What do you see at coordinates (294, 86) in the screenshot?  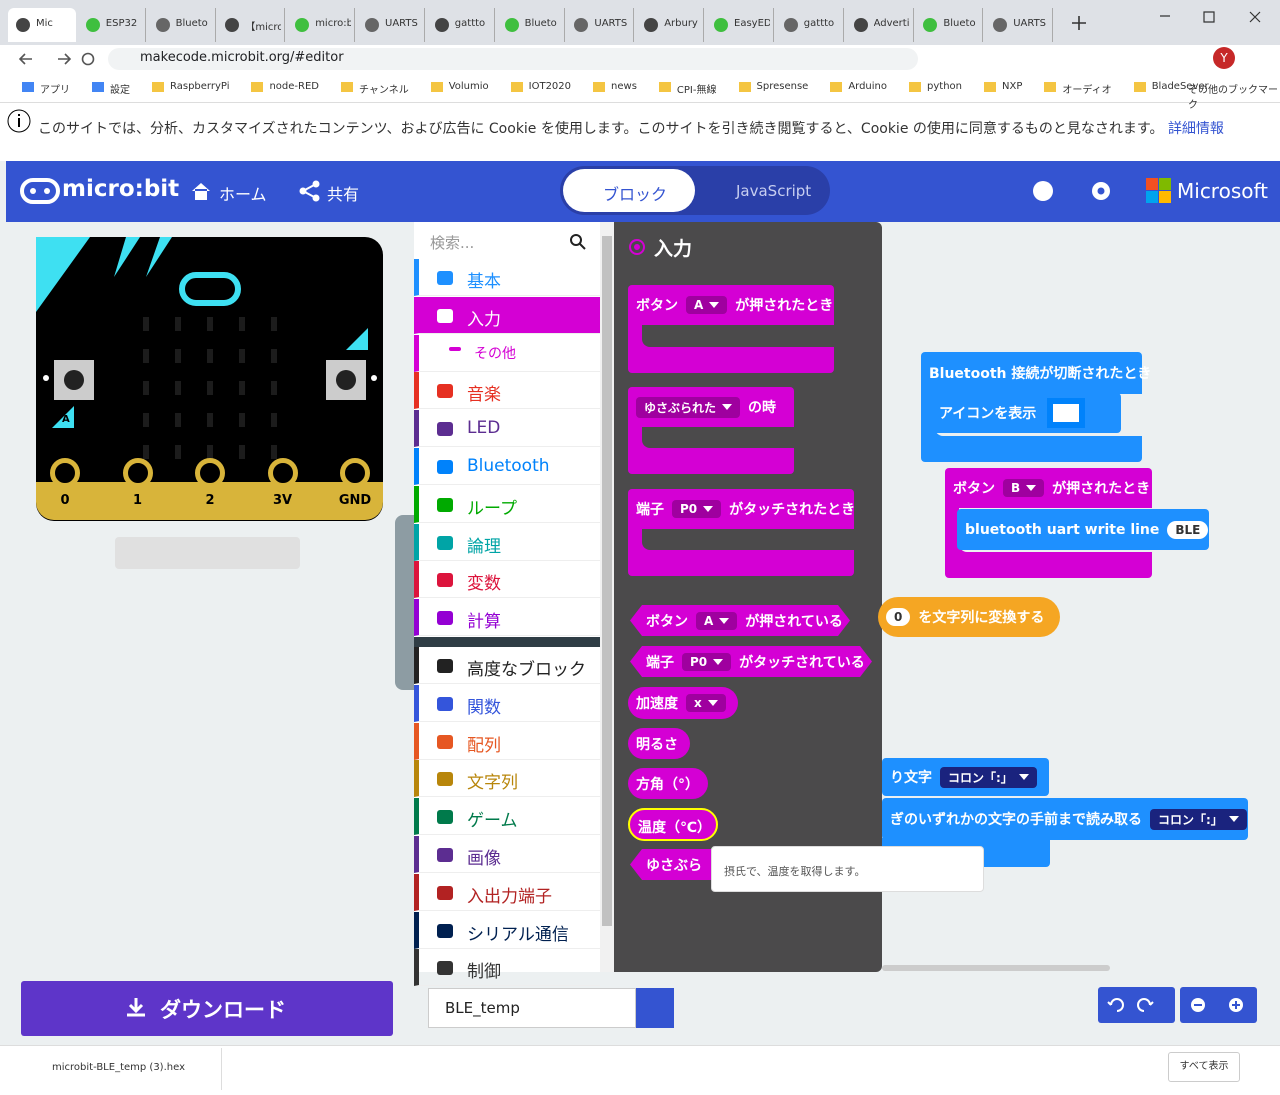 I see `bookmark: node-RED` at bounding box center [294, 86].